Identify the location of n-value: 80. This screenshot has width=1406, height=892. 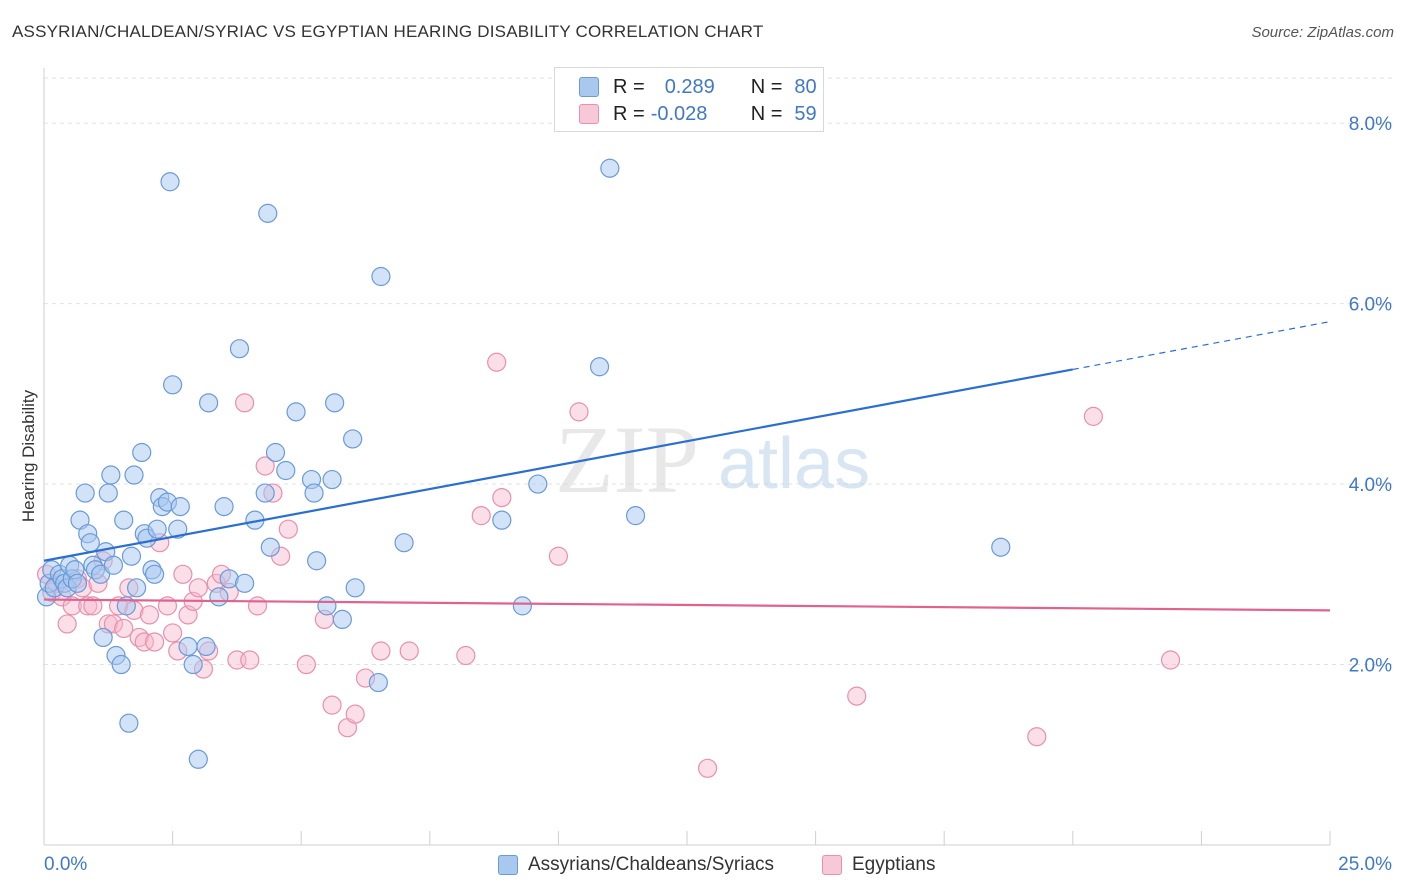
(805, 86).